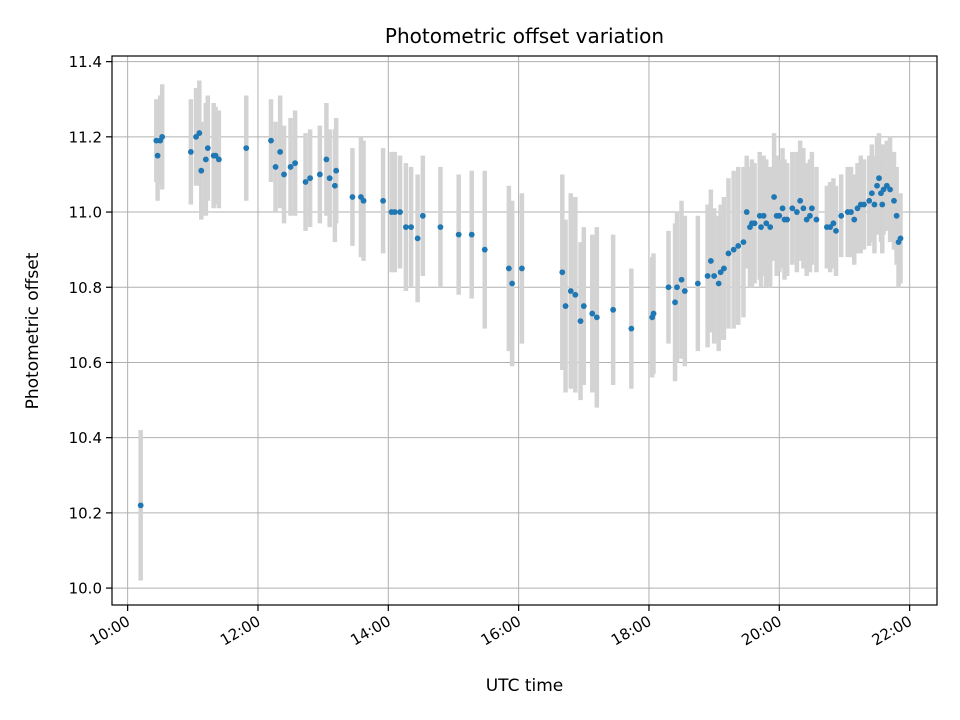  Describe the element at coordinates (85, 513) in the screenshot. I see `y-tick-label: 10.2` at that location.